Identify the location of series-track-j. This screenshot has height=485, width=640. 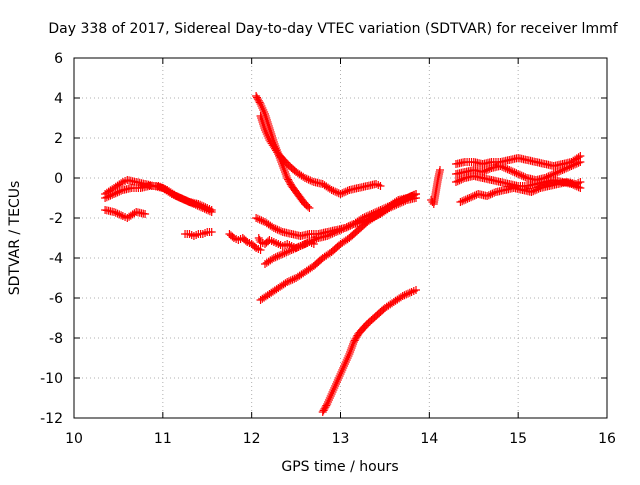
(340, 229).